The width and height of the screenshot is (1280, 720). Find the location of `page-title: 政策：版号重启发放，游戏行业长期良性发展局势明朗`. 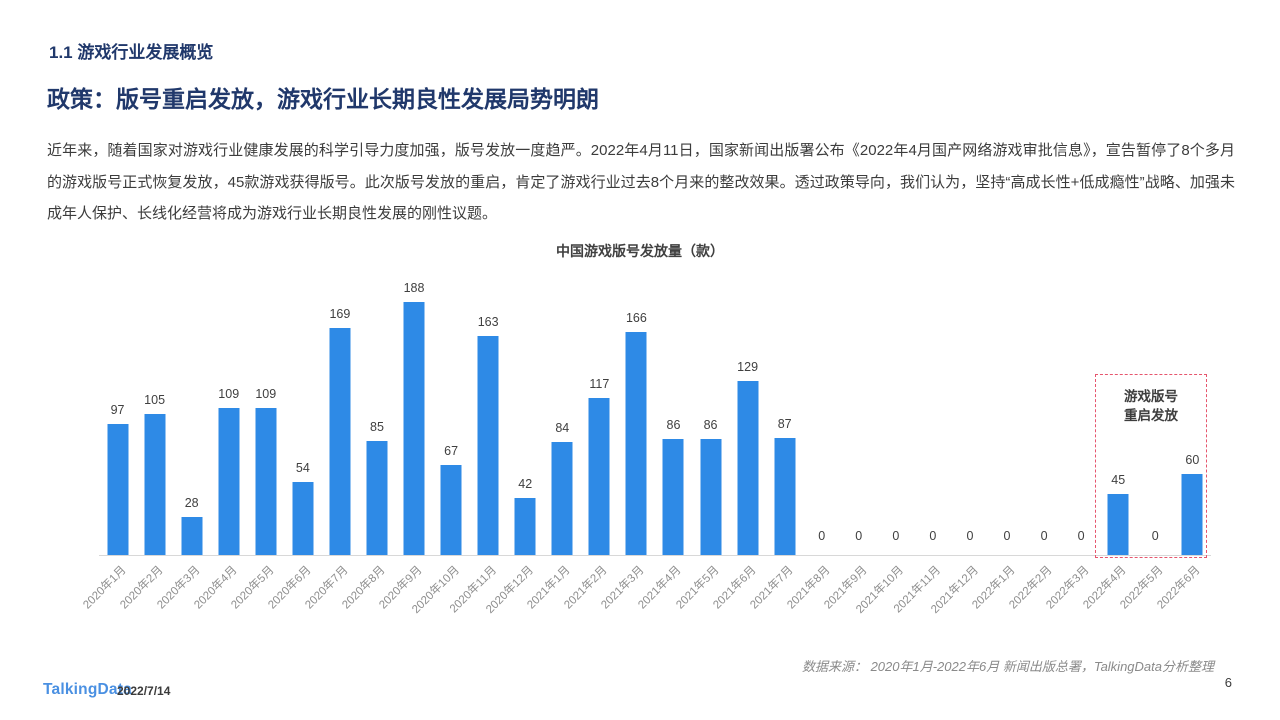

page-title: 政策：版号重启发放，游戏行业长期良性发展局势明朗 is located at coordinates (323, 99).